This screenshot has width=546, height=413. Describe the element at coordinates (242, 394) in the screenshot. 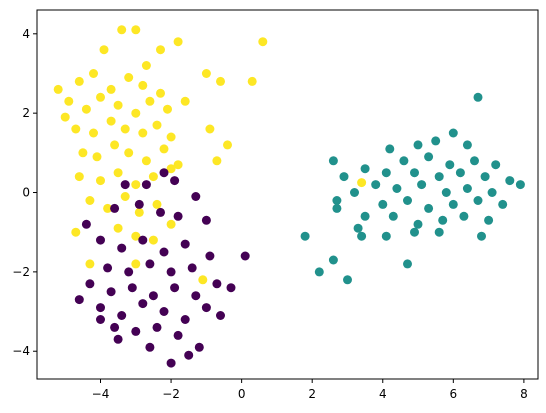

I see `x-tick-label: 0` at that location.